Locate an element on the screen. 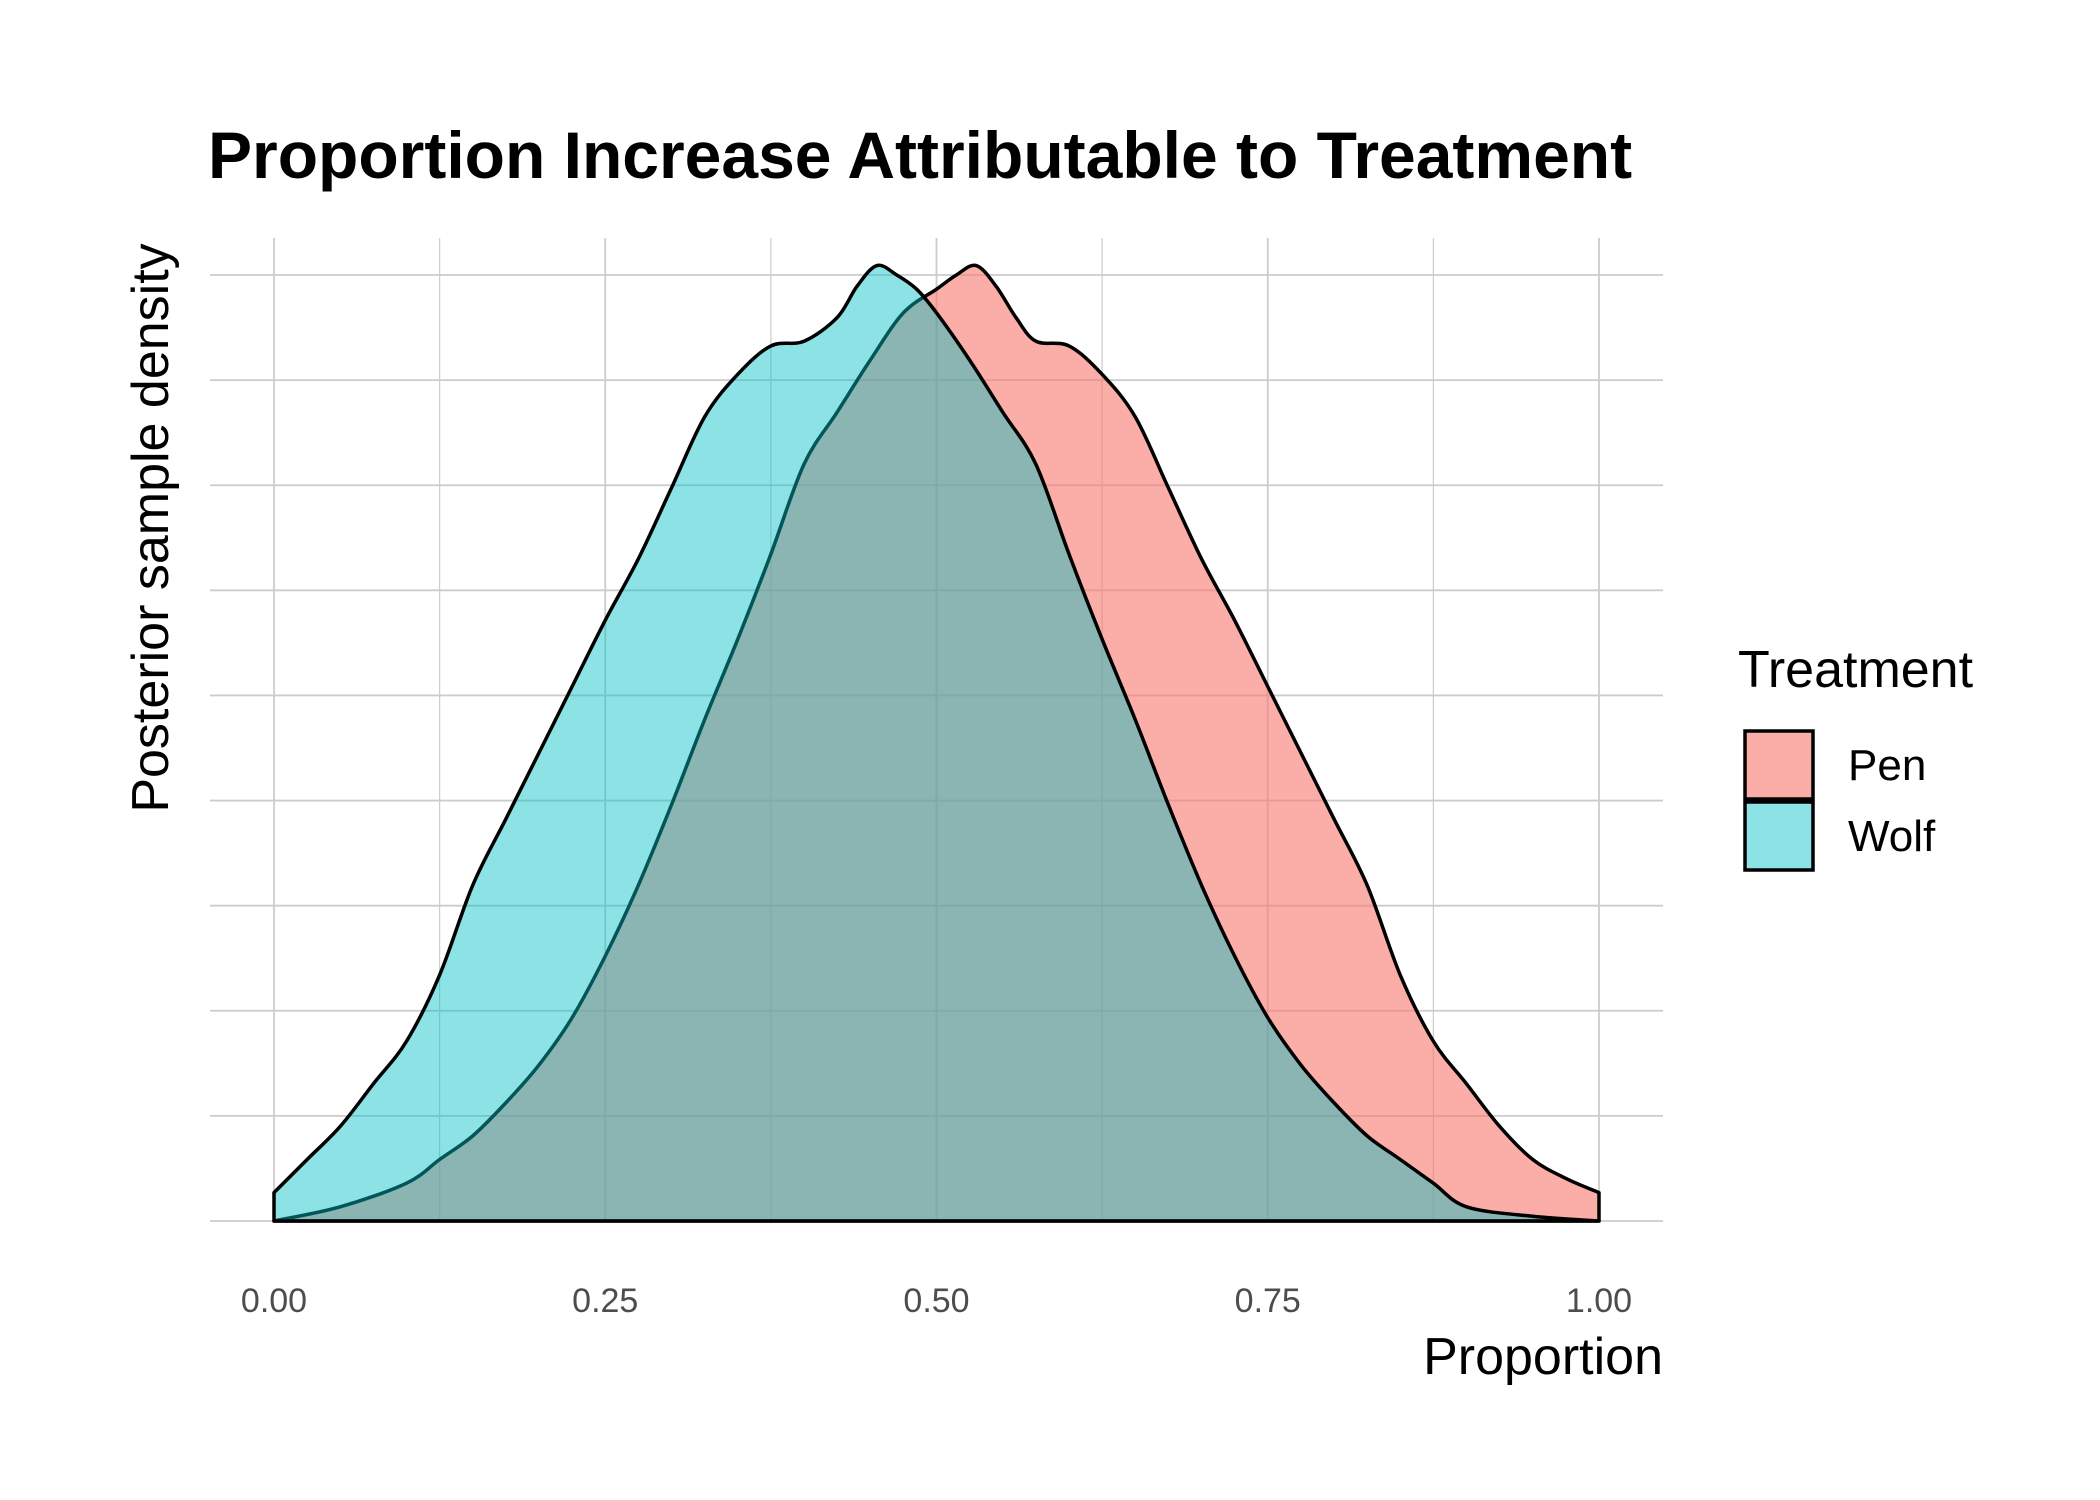 The width and height of the screenshot is (2100, 1500). x-tick-label: 1.00 is located at coordinates (1599, 1301).